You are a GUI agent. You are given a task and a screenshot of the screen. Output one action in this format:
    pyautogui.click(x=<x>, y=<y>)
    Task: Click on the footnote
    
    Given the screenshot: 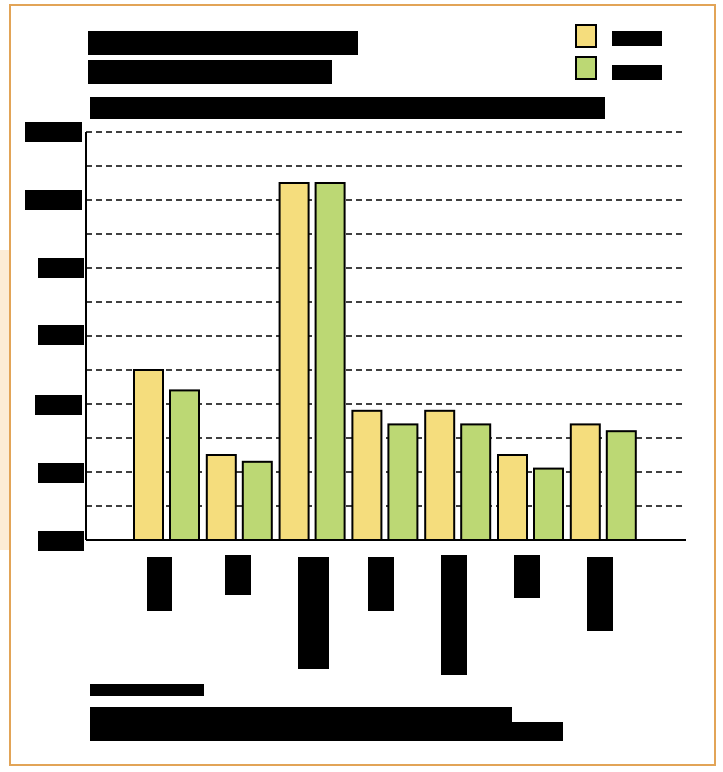 What is the action you would take?
    pyautogui.click(x=301, y=724)
    